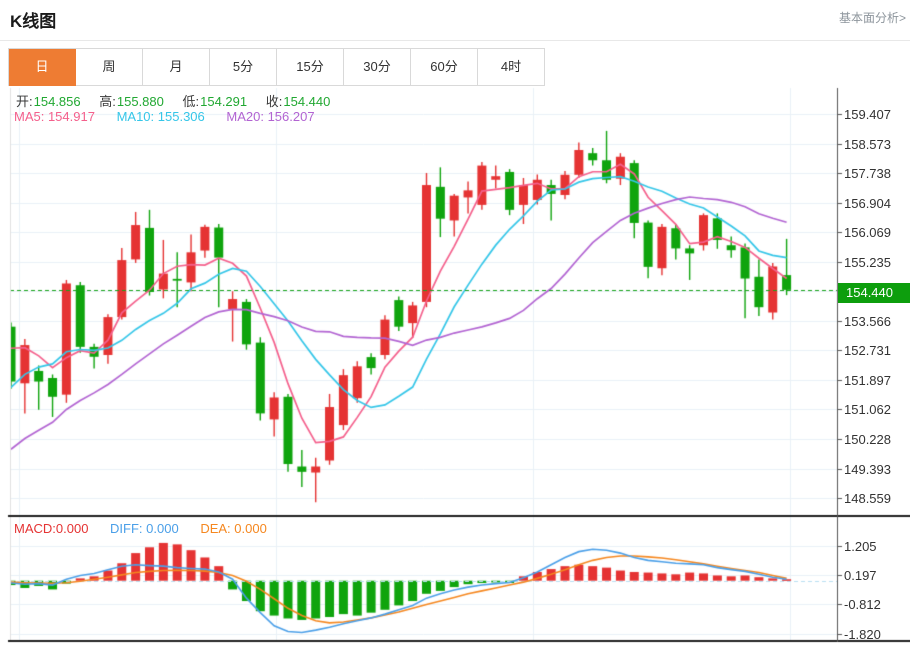 The image size is (910, 646). I want to click on low-value: 154.291, so click(224, 101).